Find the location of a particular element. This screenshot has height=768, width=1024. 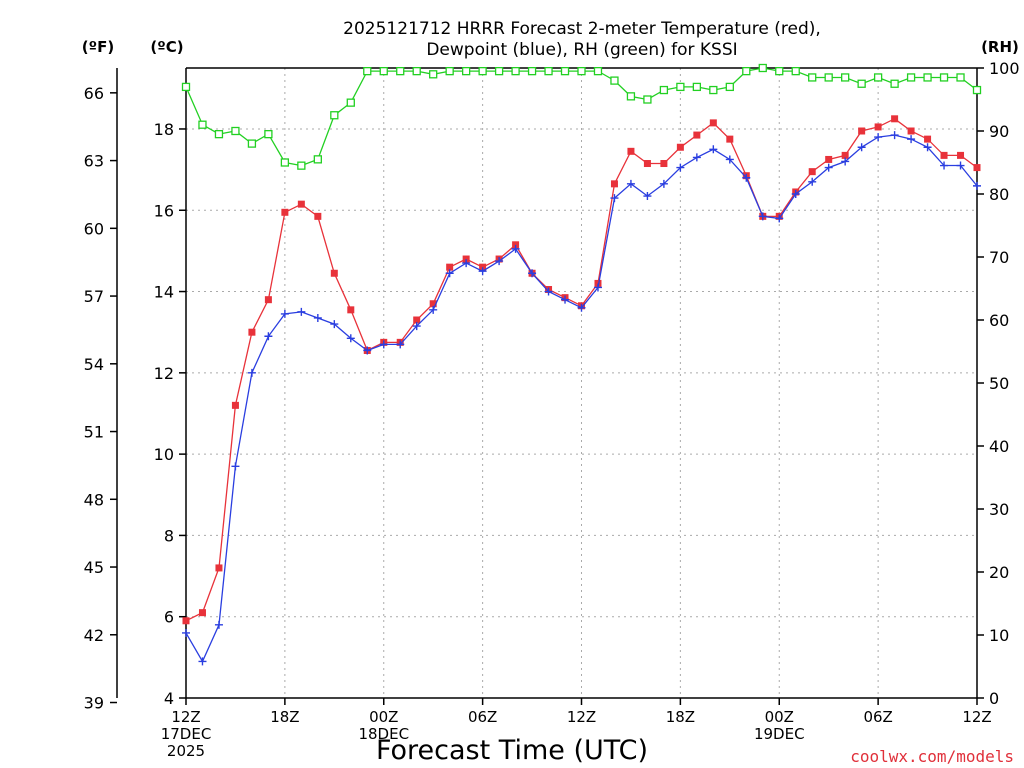

rh-tick-label: 50 is located at coordinates (999, 383).